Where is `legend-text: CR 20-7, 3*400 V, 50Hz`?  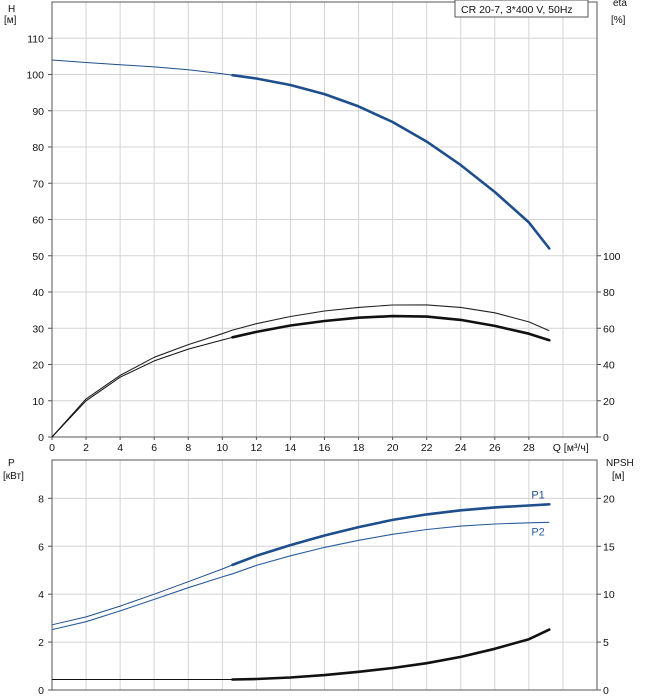 legend-text: CR 20-7, 3*400 V, 50Hz is located at coordinates (517, 10).